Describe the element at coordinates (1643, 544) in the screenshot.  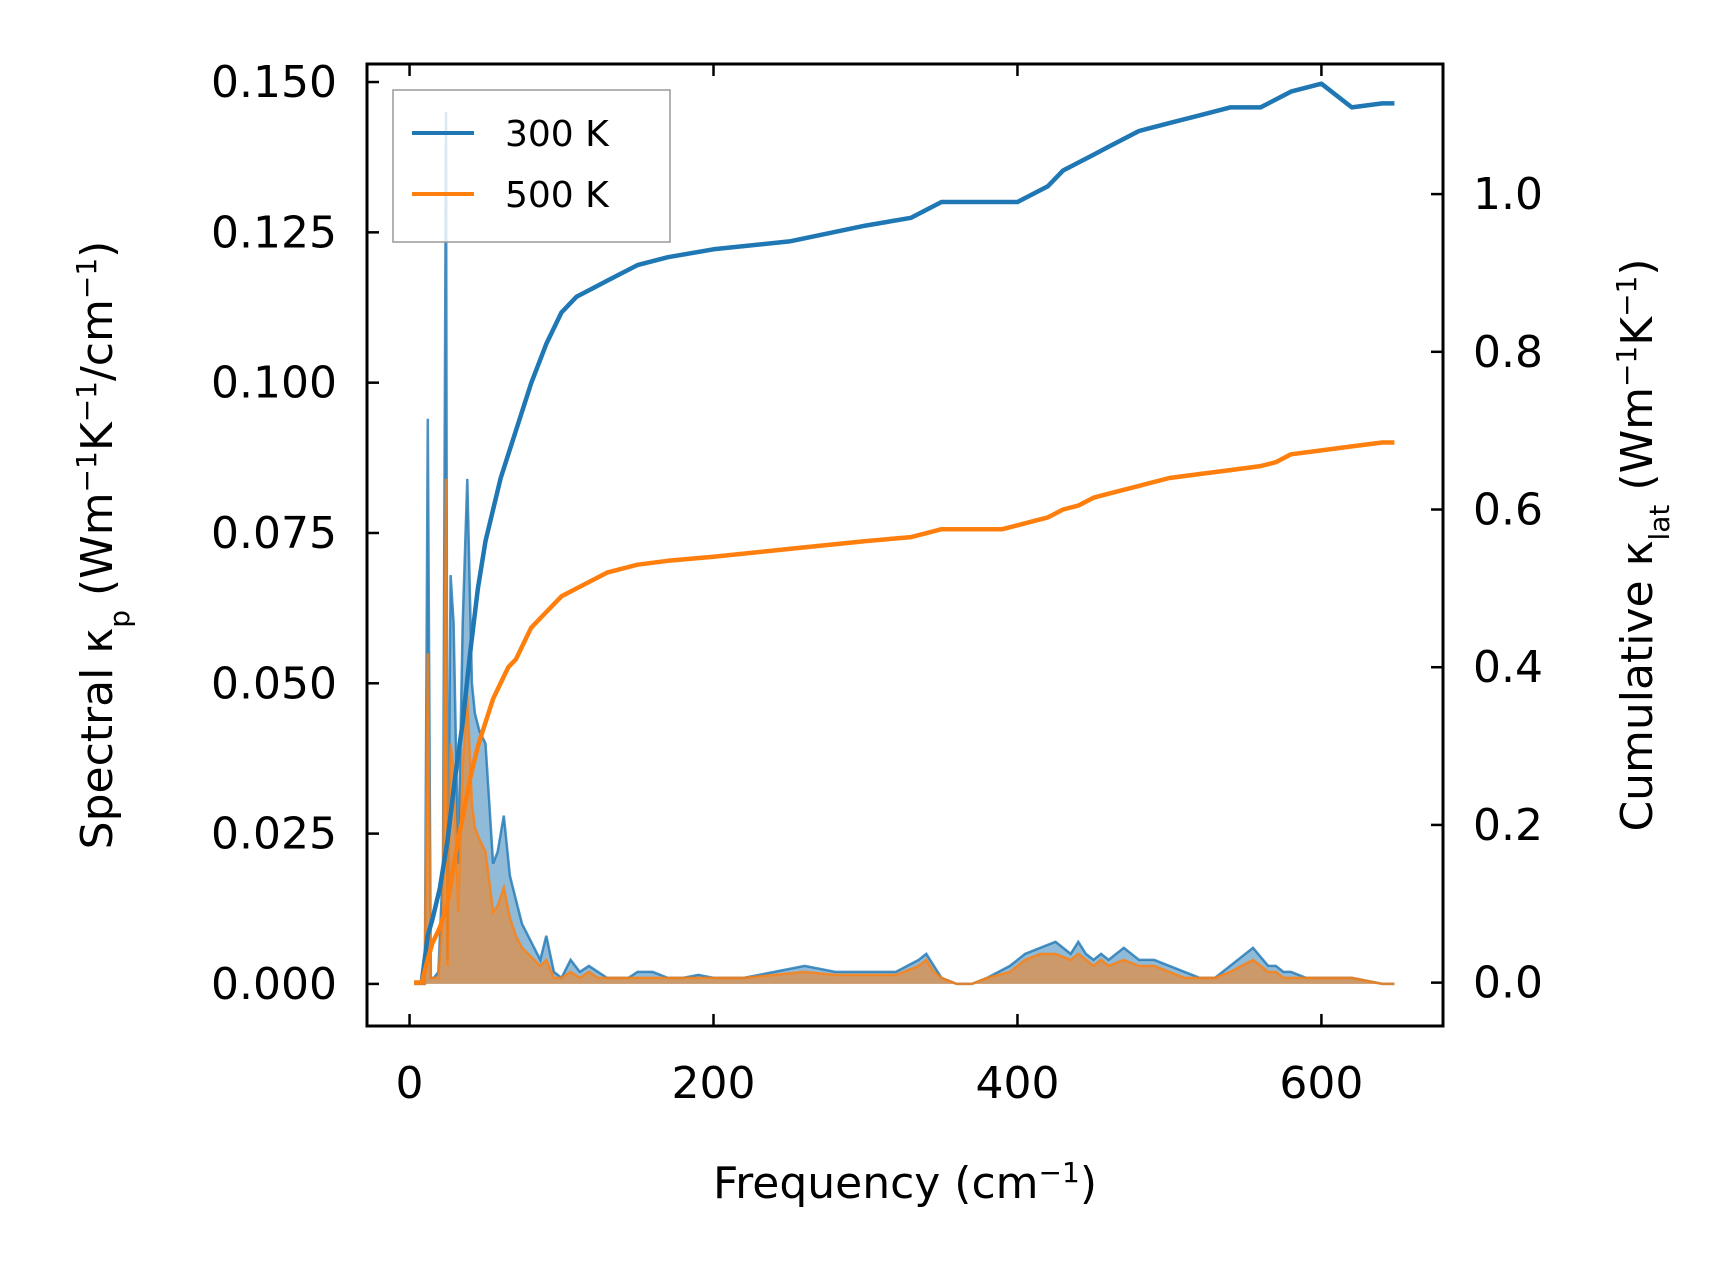
I see `y2-axis-label: Cumulative κlat (Wm−1K−1)` at that location.